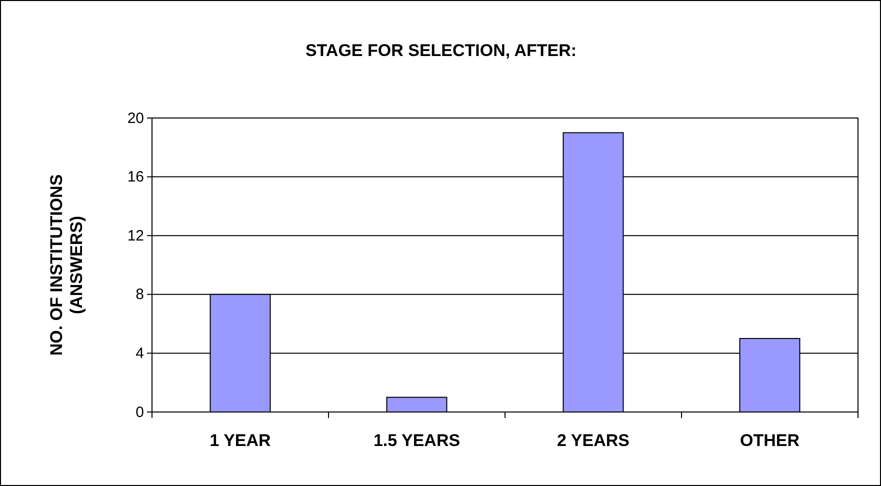 The width and height of the screenshot is (881, 486). Describe the element at coordinates (140, 353) in the screenshot. I see `y-tick-label: 4` at that location.